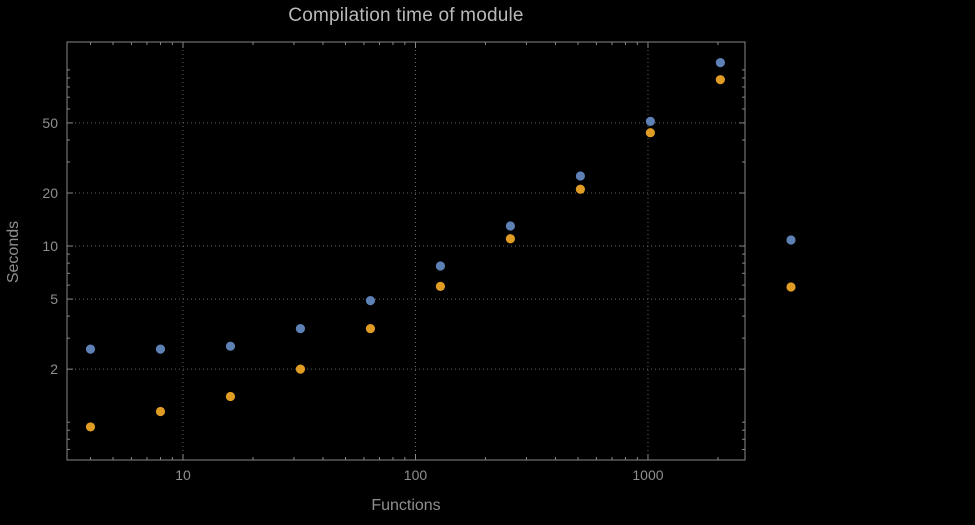  I want to click on y-tick-label: 5, so click(54, 299).